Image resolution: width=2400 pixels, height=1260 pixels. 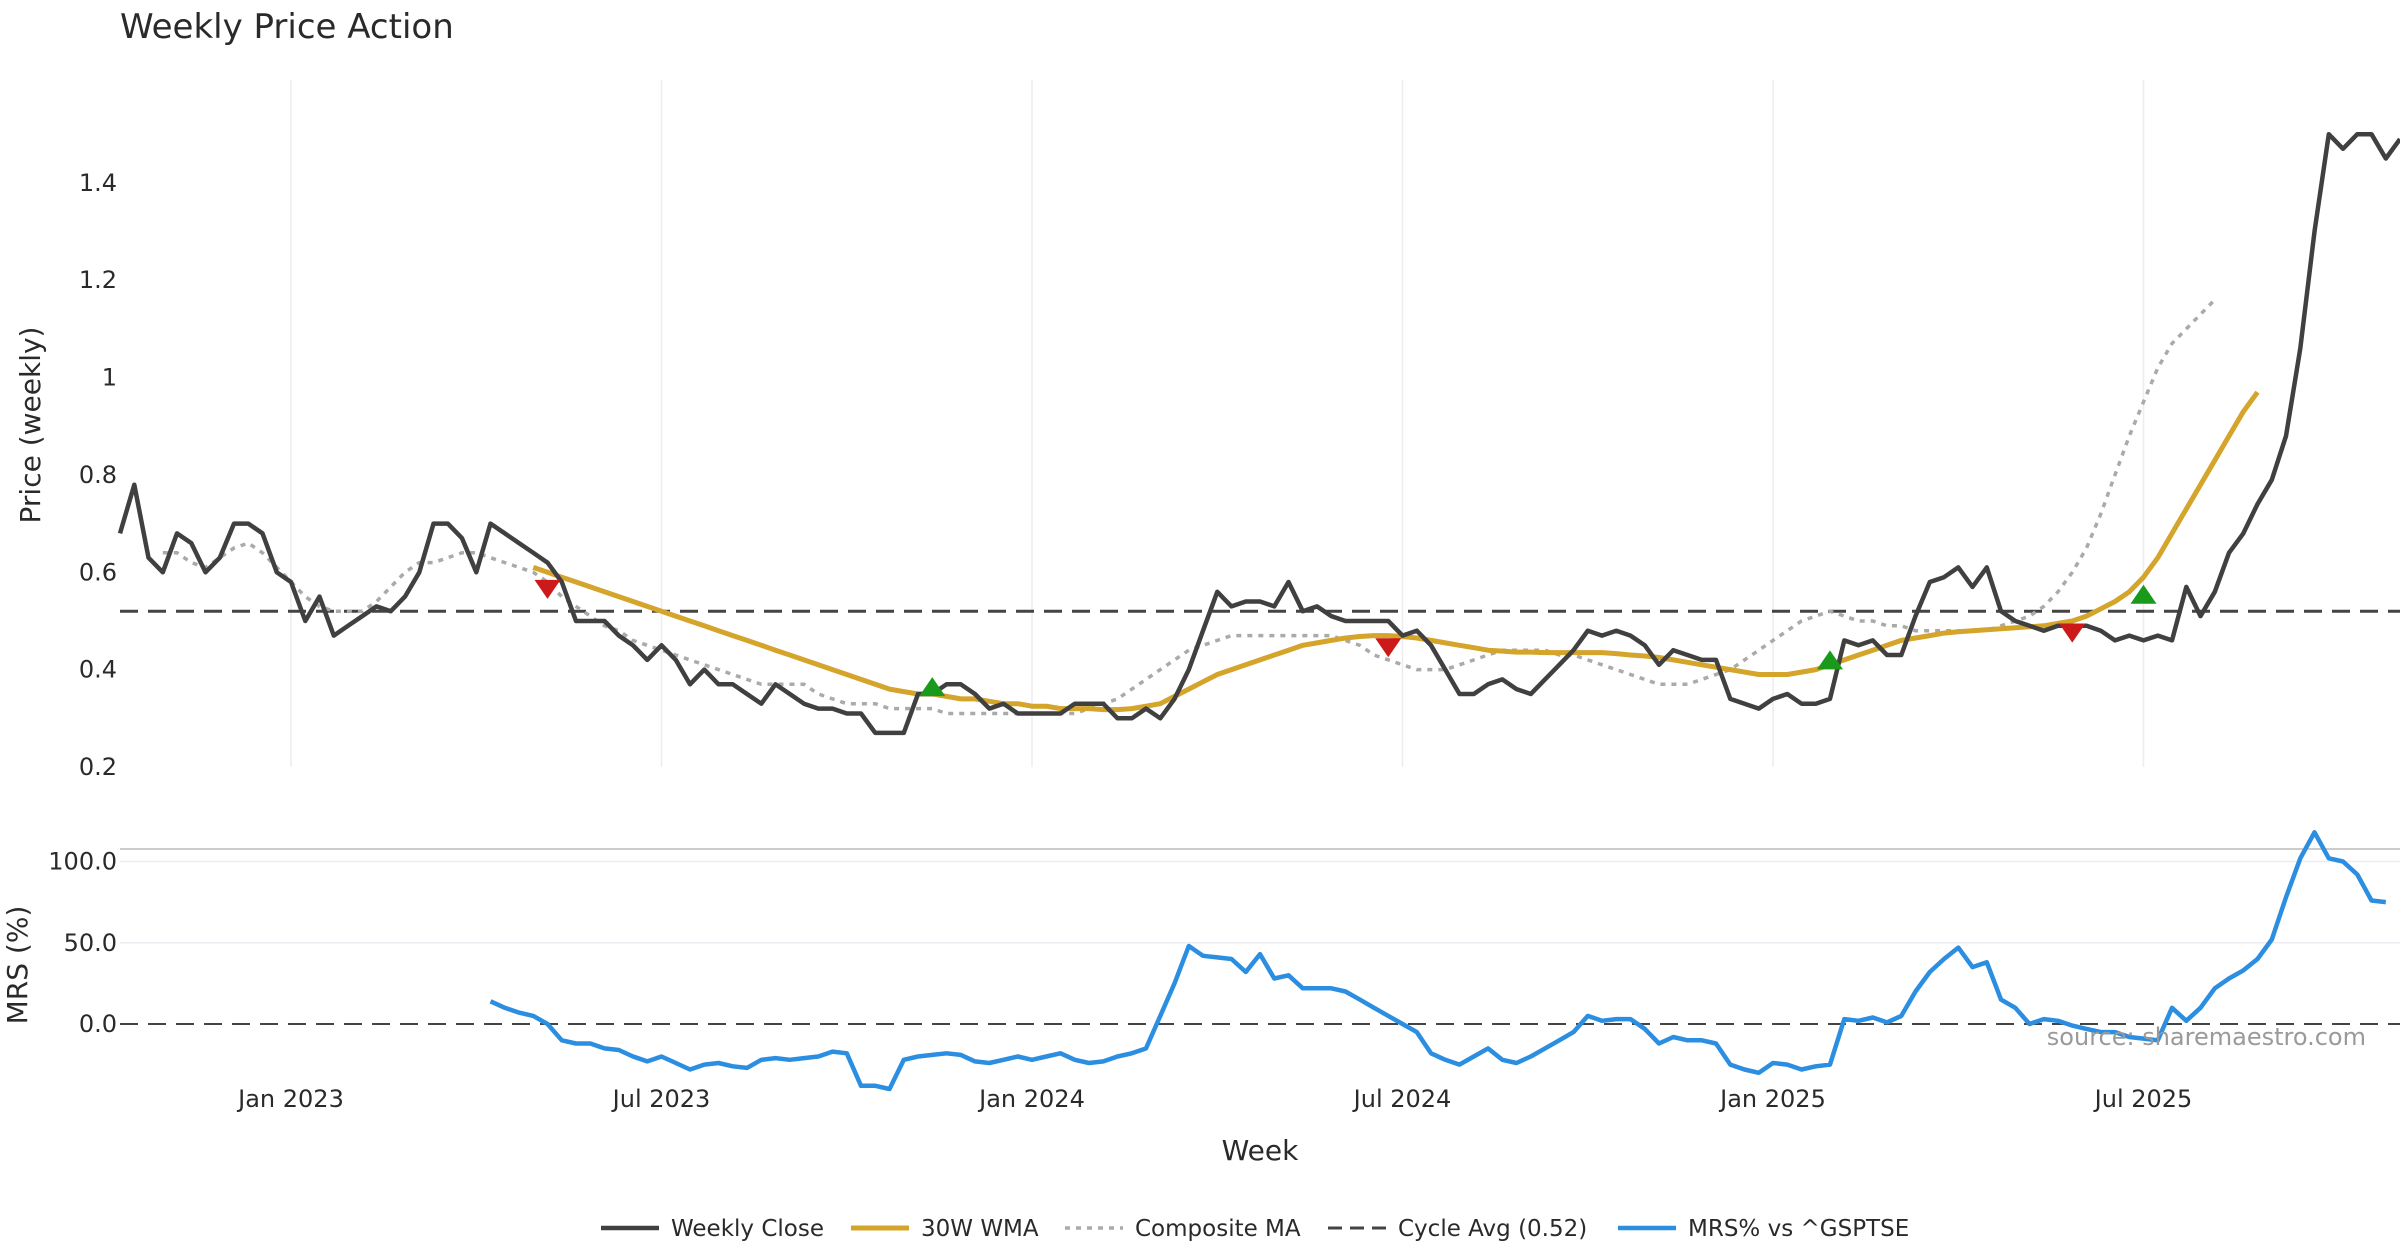 What do you see at coordinates (30, 425) in the screenshot?
I see `y-axis-label-price: Price (weekly)` at bounding box center [30, 425].